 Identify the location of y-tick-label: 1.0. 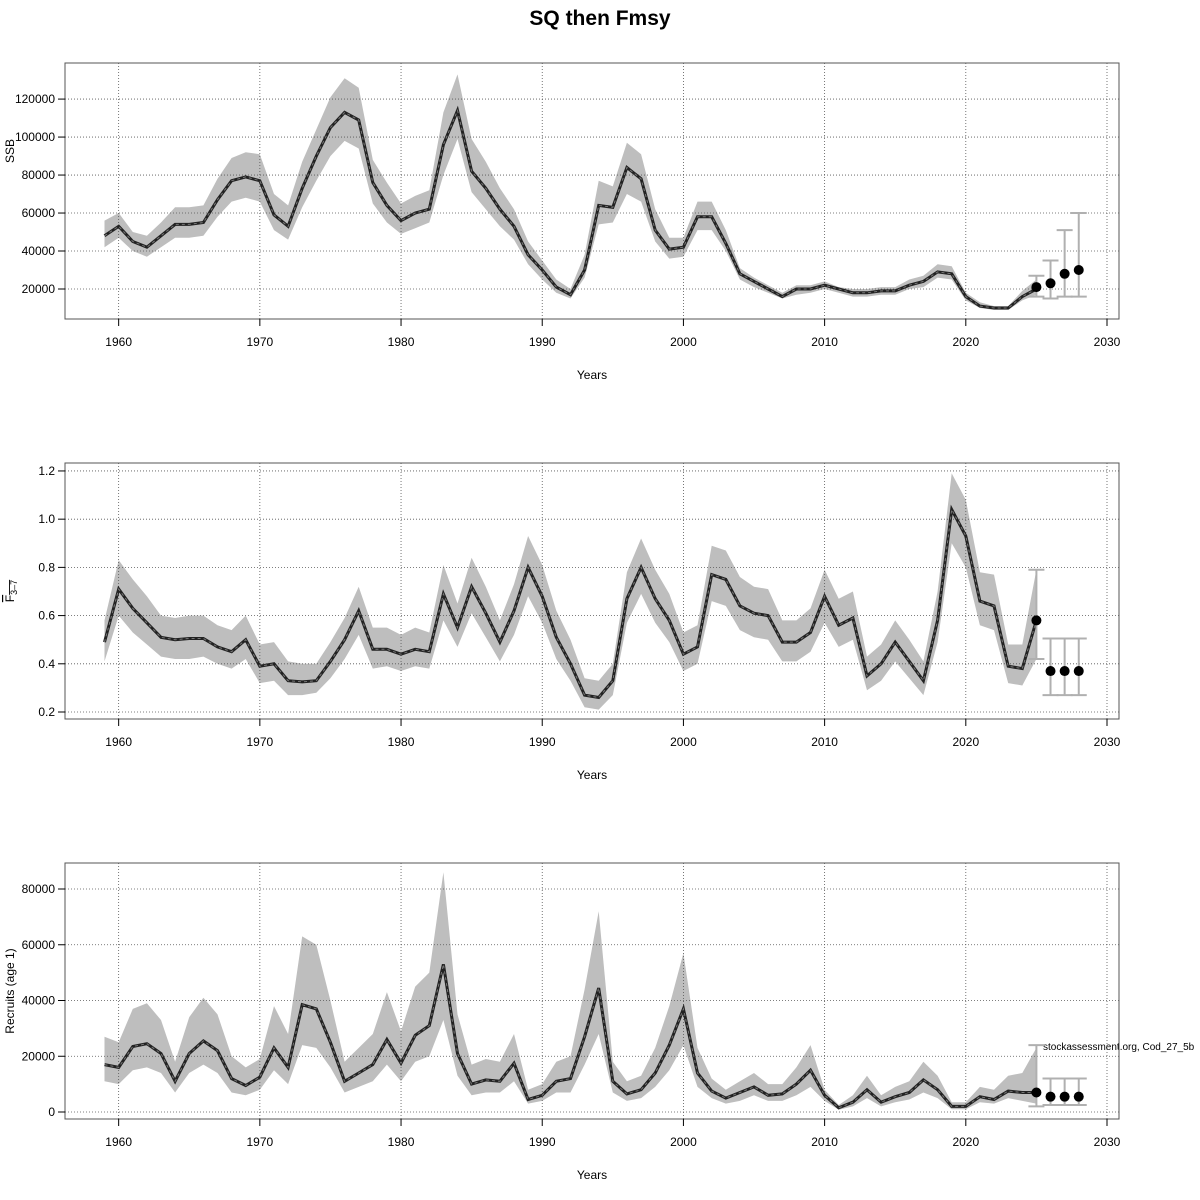
(46, 519).